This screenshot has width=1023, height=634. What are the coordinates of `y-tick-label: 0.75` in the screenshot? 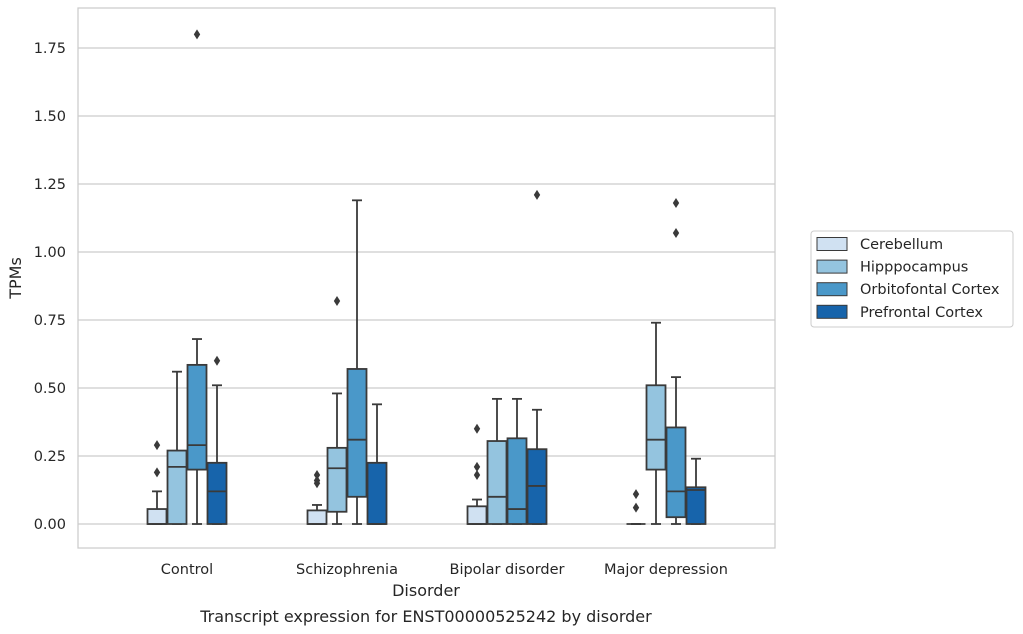 It's located at (50, 321).